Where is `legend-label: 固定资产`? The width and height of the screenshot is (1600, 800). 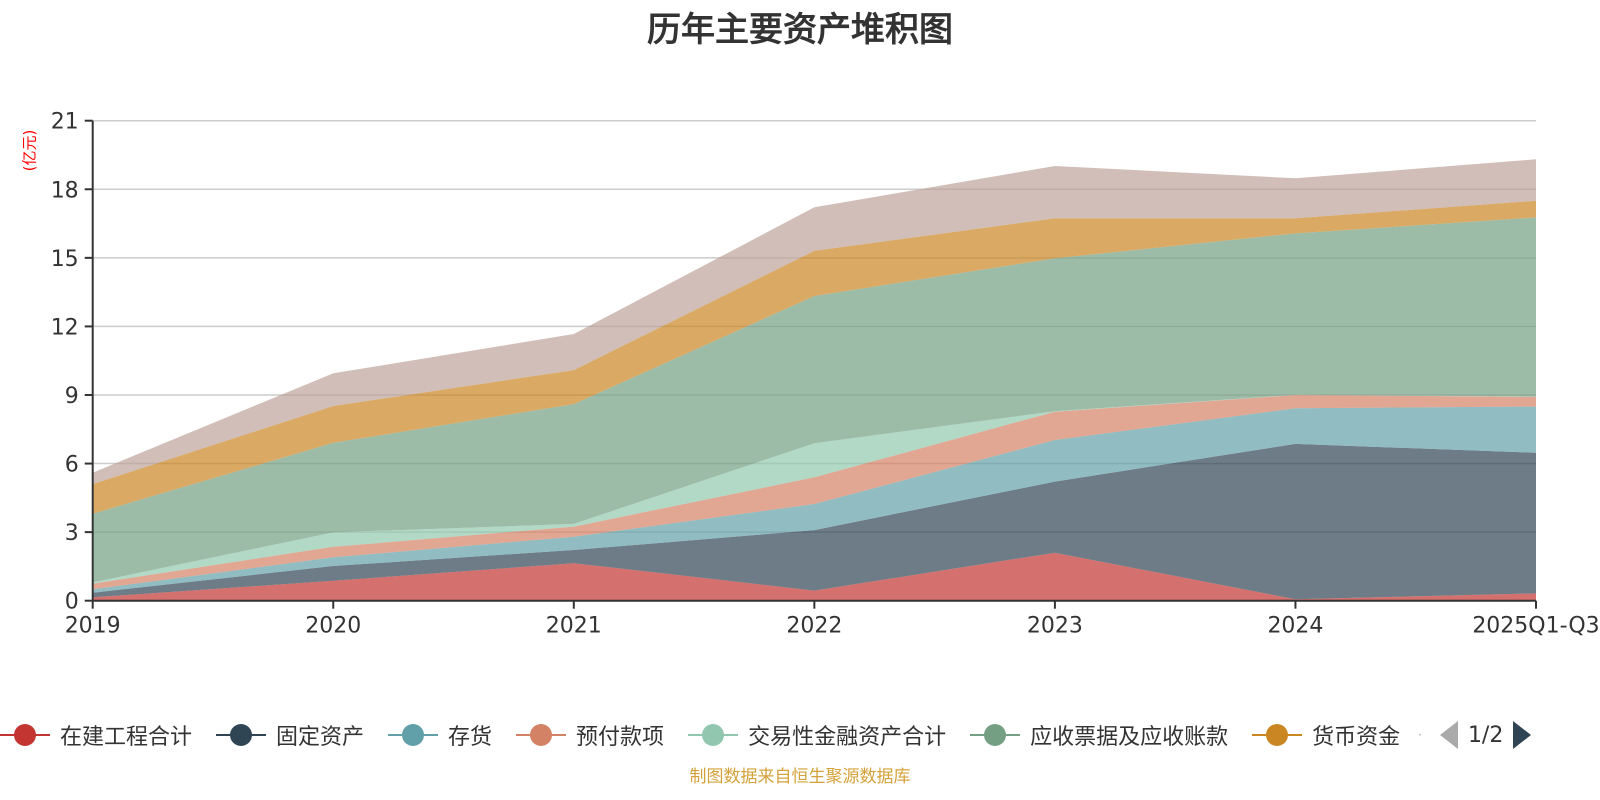
legend-label: 固定资产 is located at coordinates (320, 737).